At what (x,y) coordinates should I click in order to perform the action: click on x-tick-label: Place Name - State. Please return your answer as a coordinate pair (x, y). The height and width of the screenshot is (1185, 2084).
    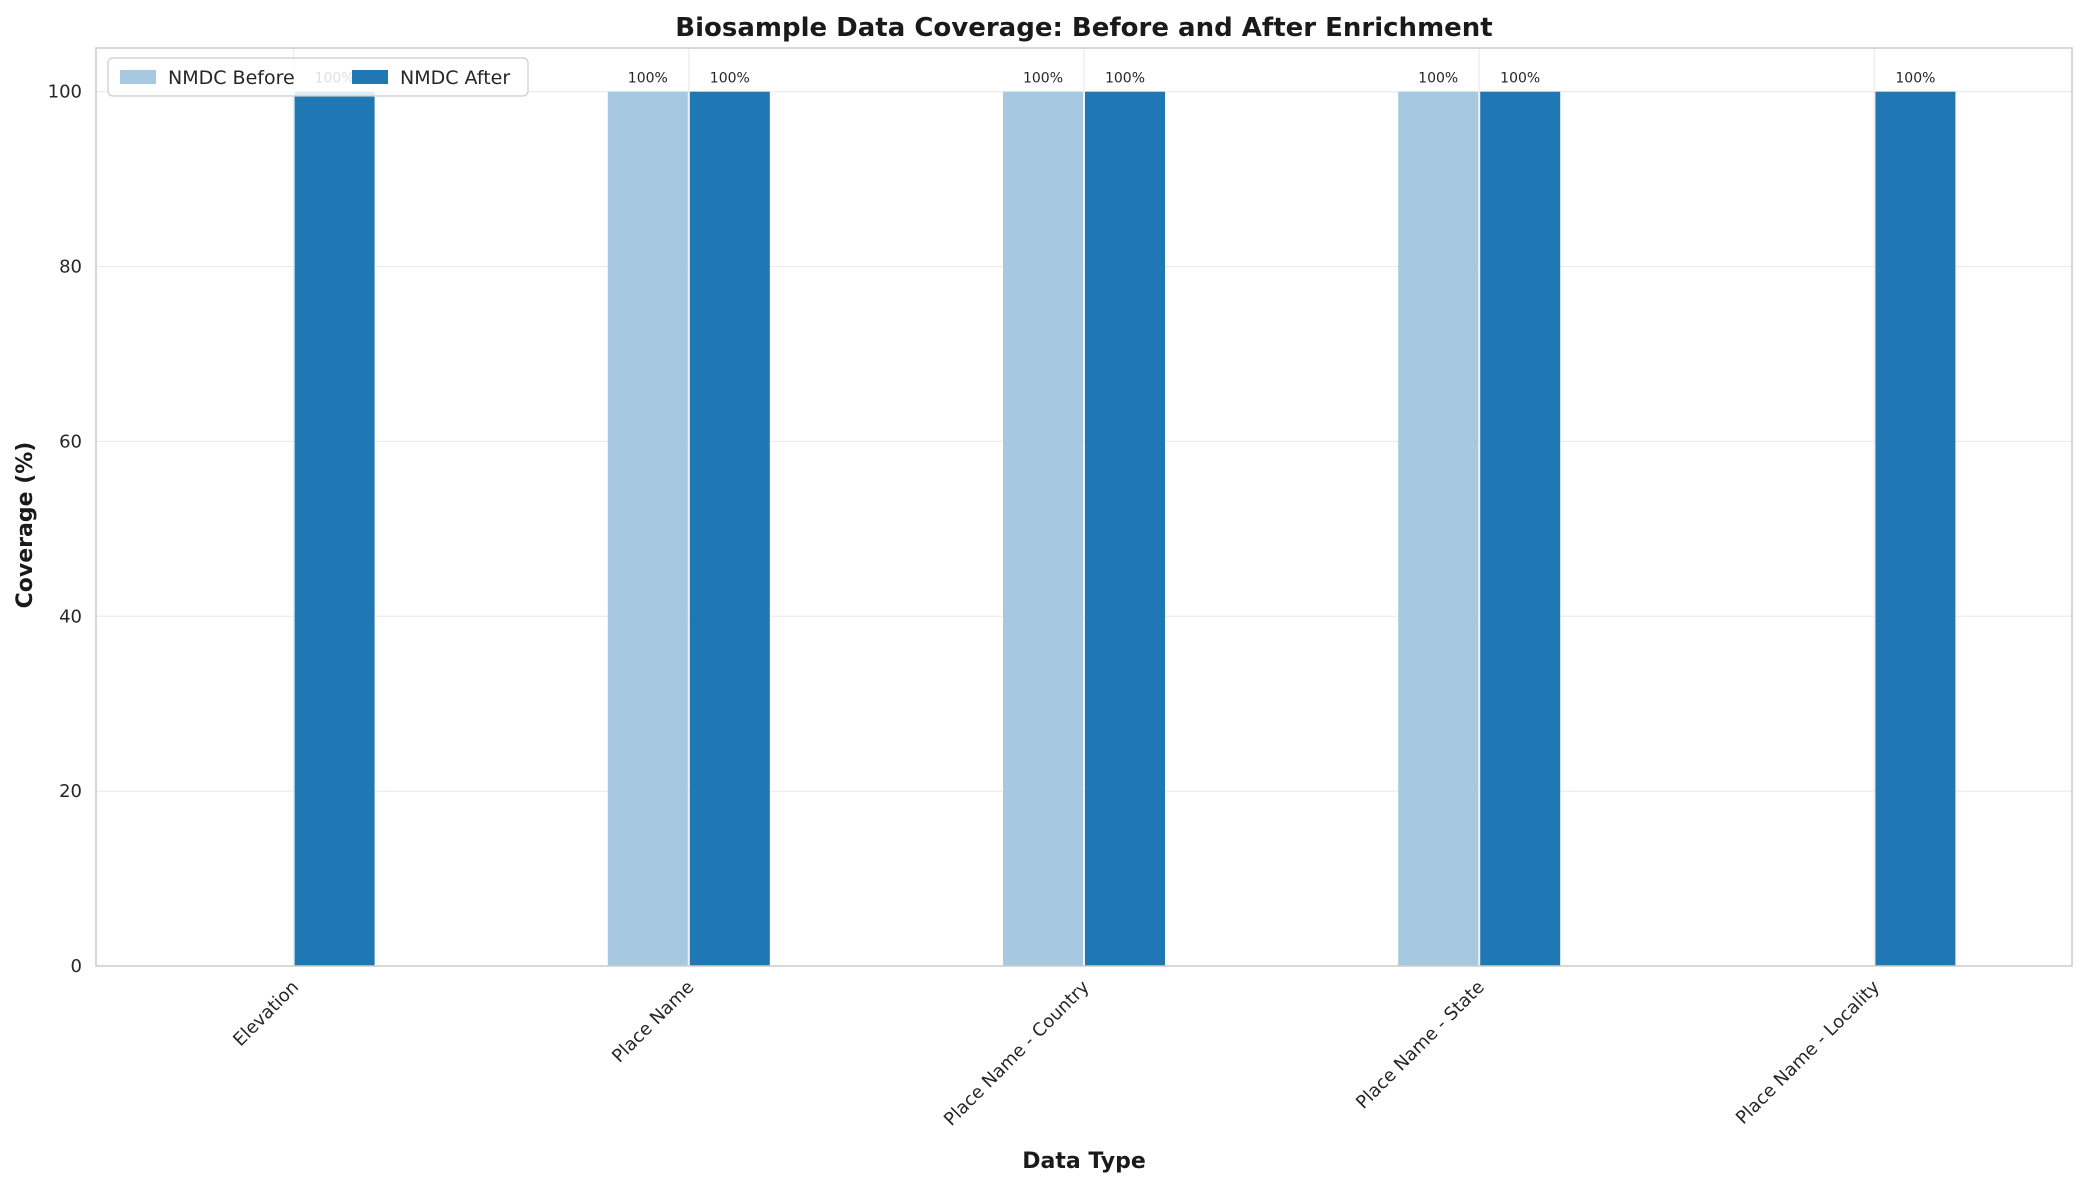
    Looking at the image, I should click on (1420, 1045).